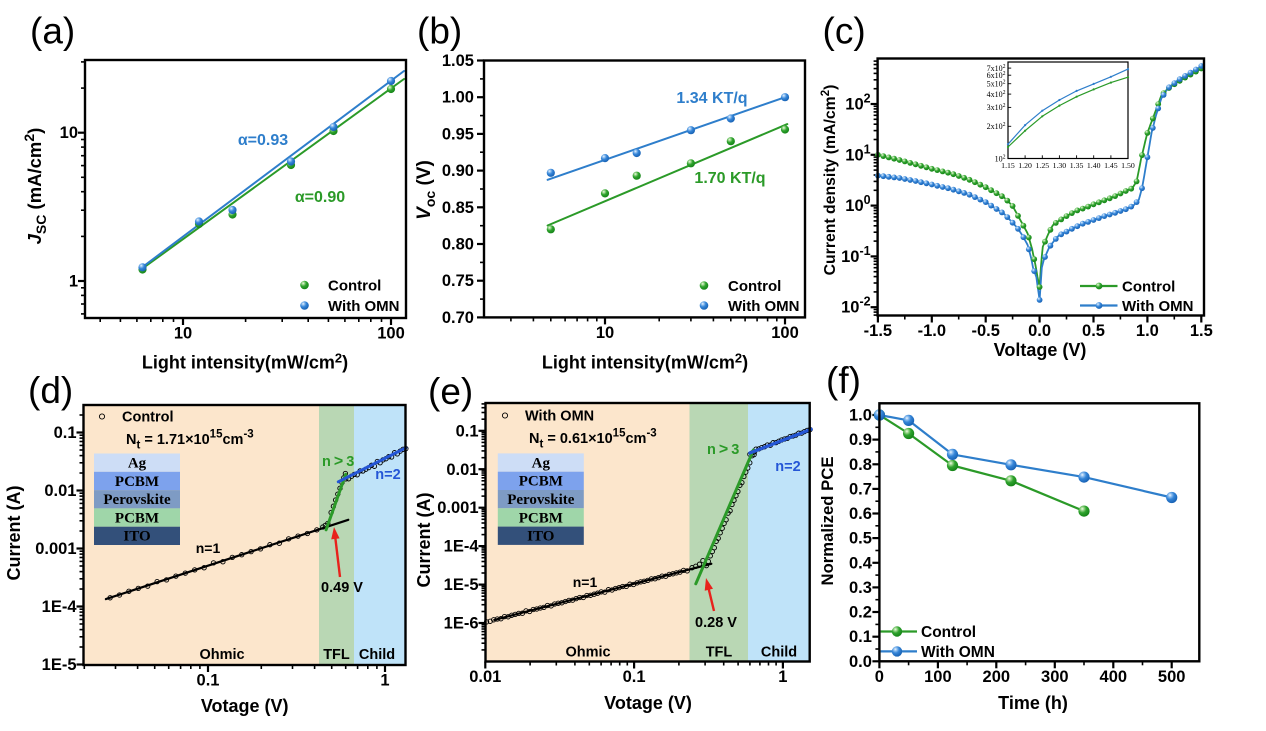 The height and width of the screenshot is (731, 1266). I want to click on svg-text: (a), so click(52, 31).